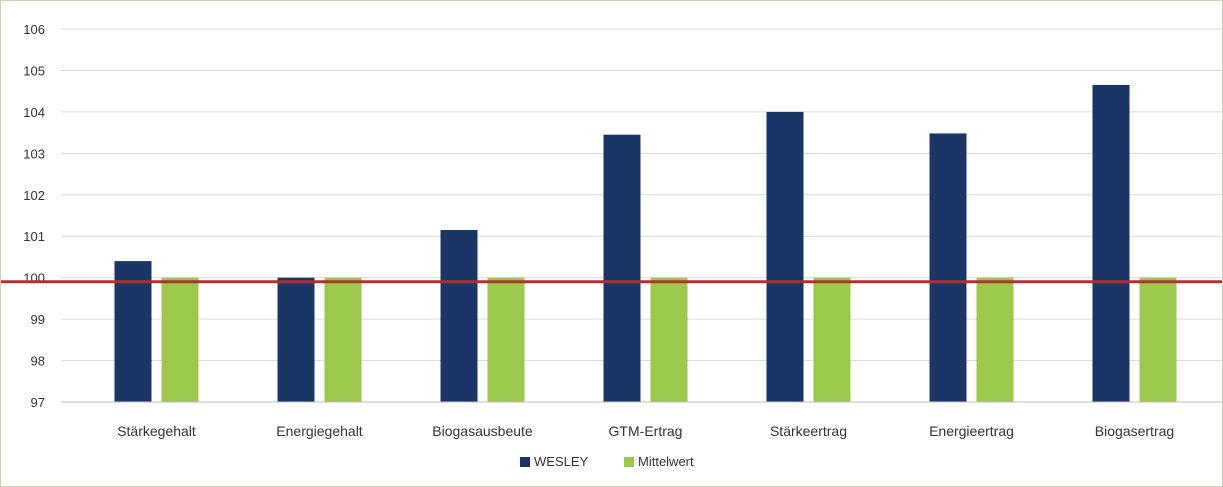  Describe the element at coordinates (1134, 431) in the screenshot. I see `x-tick-label: Biogasertrag` at that location.